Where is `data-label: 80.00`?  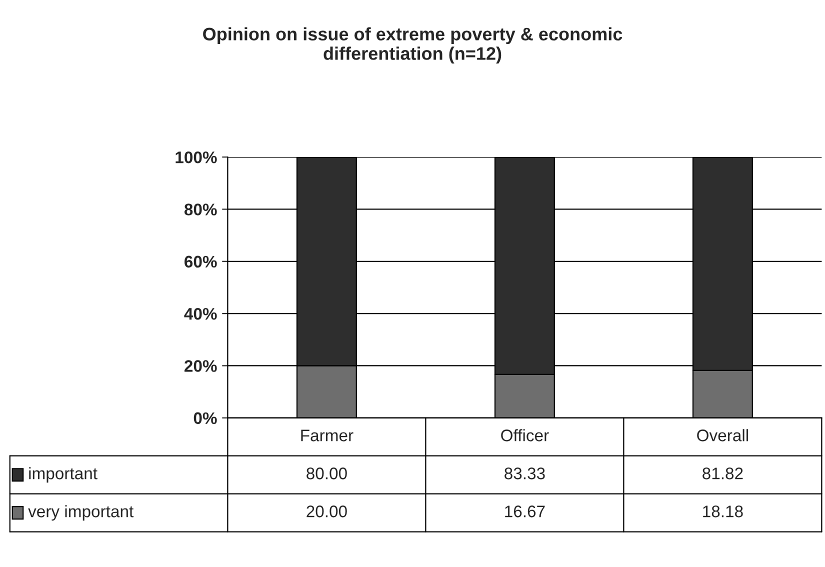 data-label: 80.00 is located at coordinates (326, 474).